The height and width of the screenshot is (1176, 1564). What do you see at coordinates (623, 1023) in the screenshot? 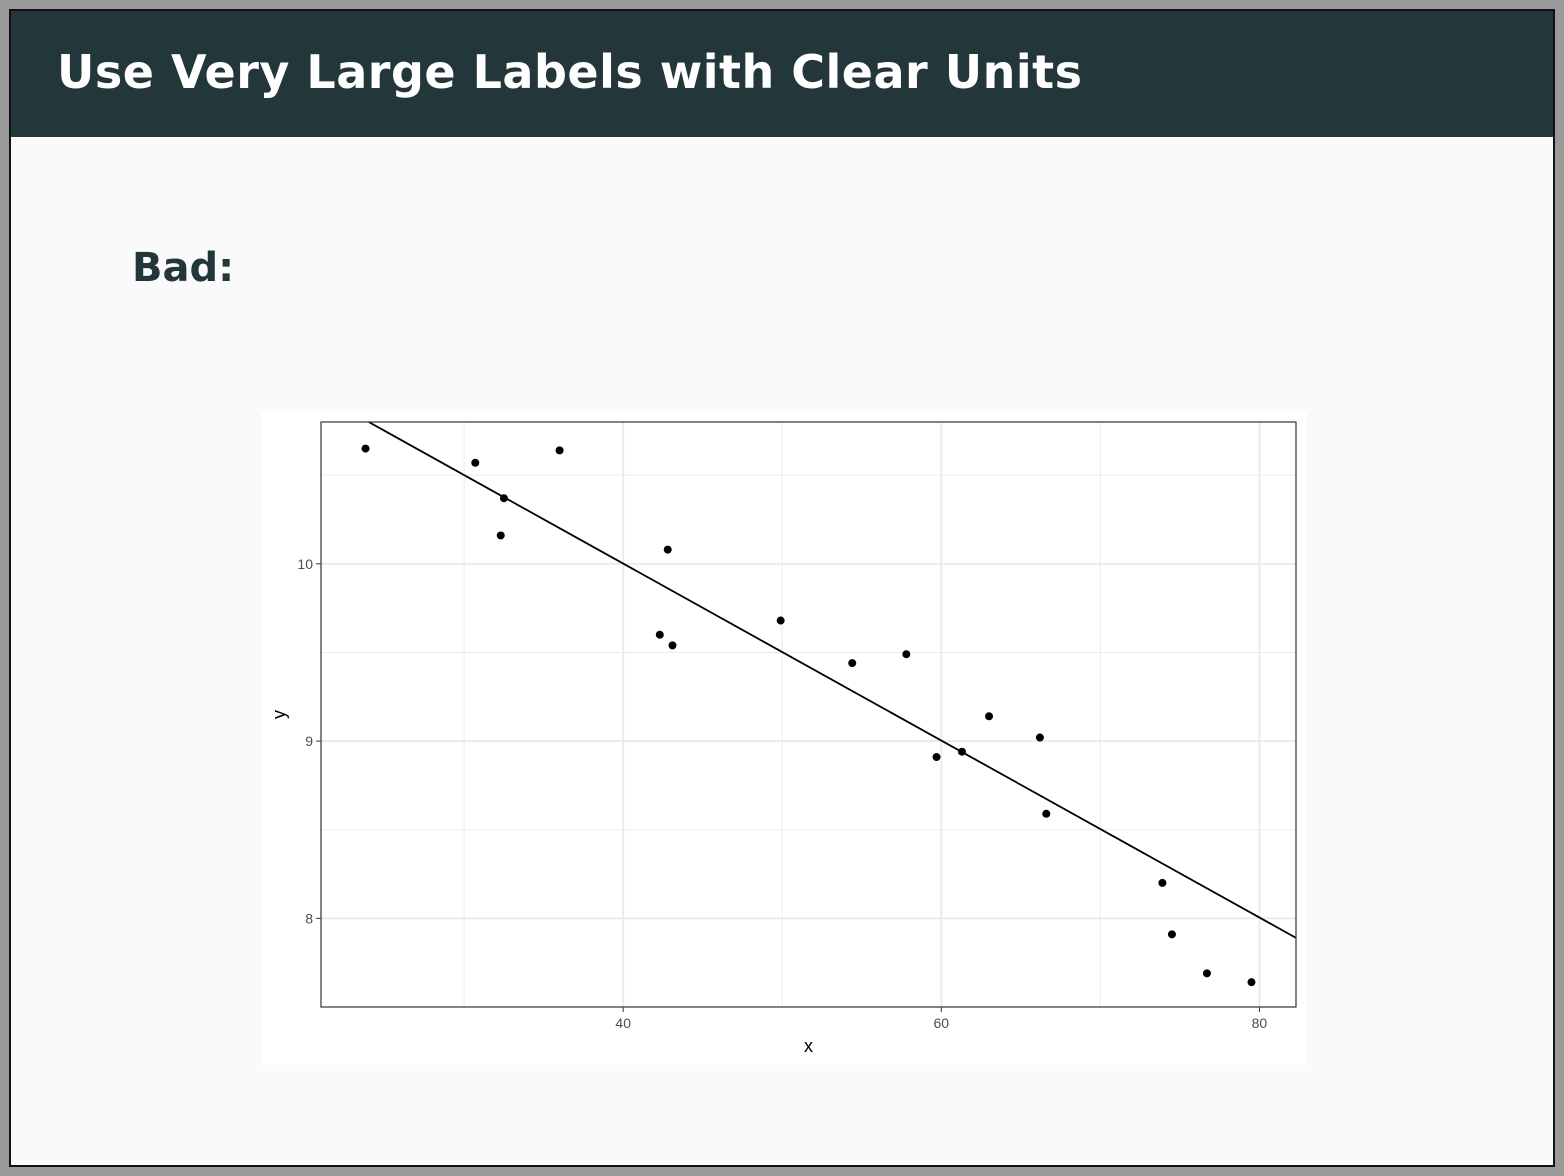
I see `x-tick-label: 40` at bounding box center [623, 1023].